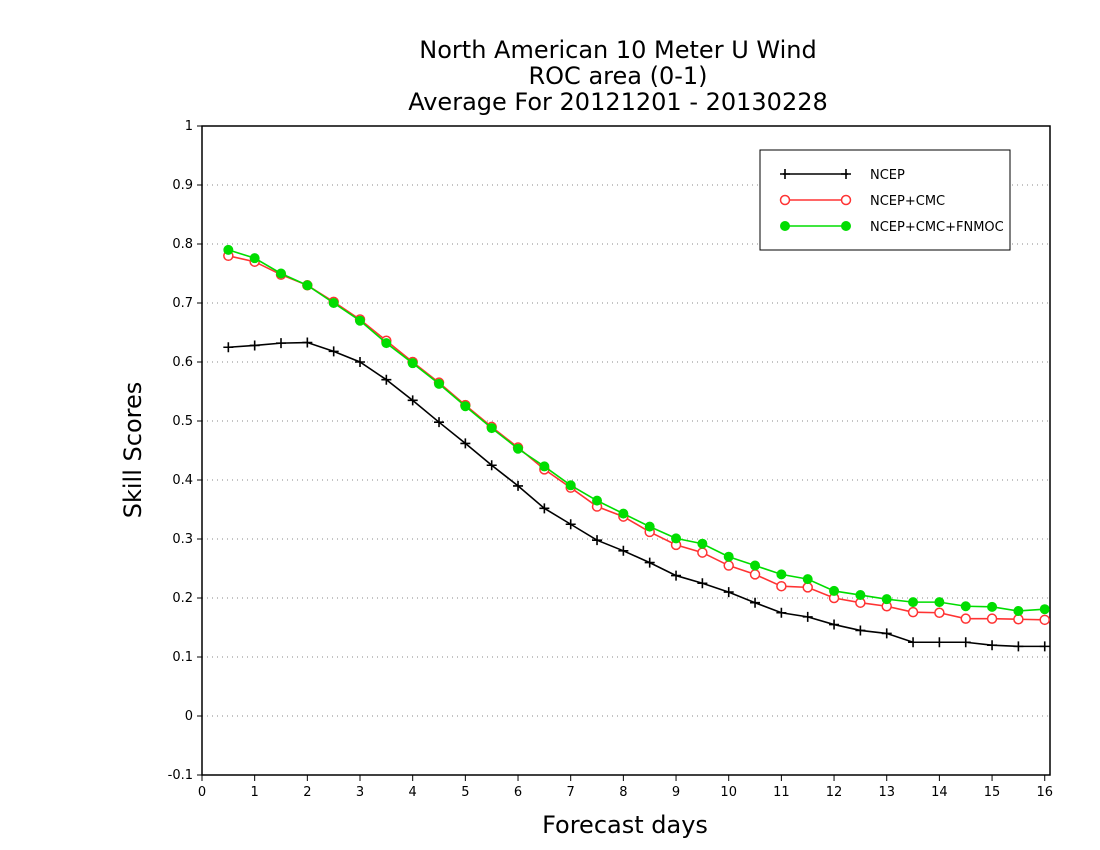 The height and width of the screenshot is (850, 1100). Describe the element at coordinates (781, 792) in the screenshot. I see `x-tick-label: 11` at that location.